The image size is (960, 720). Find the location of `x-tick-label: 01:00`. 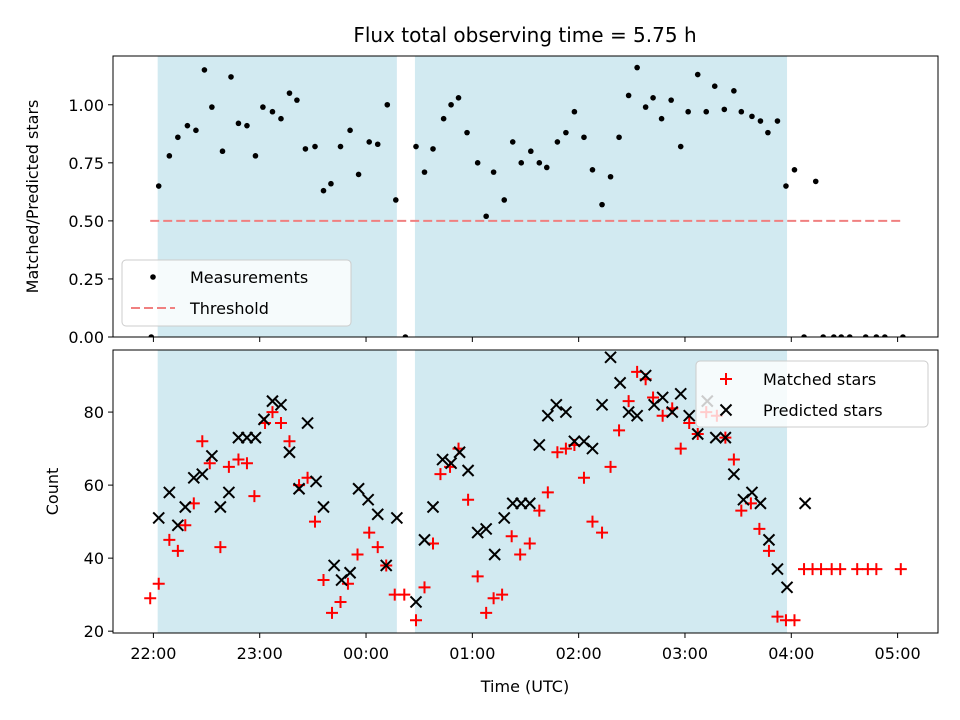

x-tick-label: 01:00 is located at coordinates (472, 653).